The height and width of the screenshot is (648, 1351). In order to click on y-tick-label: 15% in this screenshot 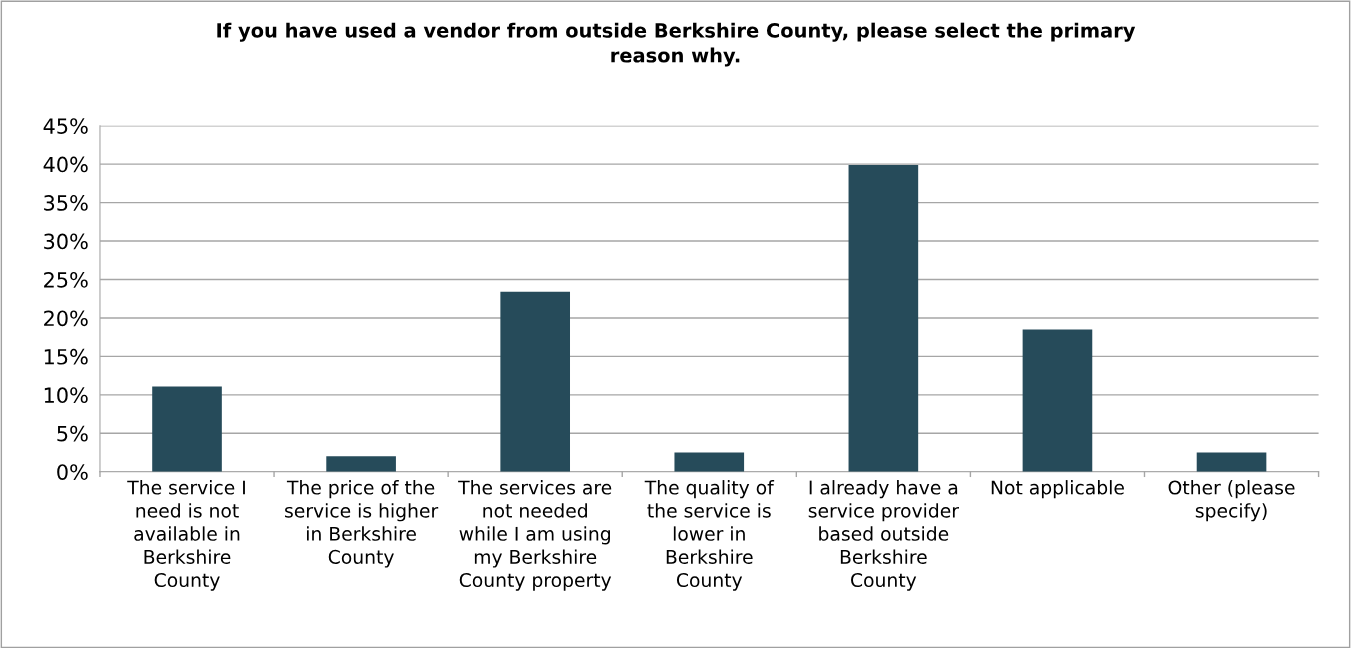, I will do `click(66, 356)`.